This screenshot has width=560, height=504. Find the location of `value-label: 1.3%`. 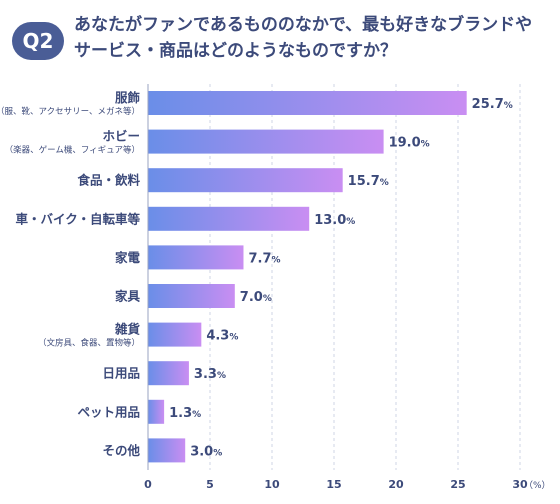

value-label: 1.3% is located at coordinates (185, 413).